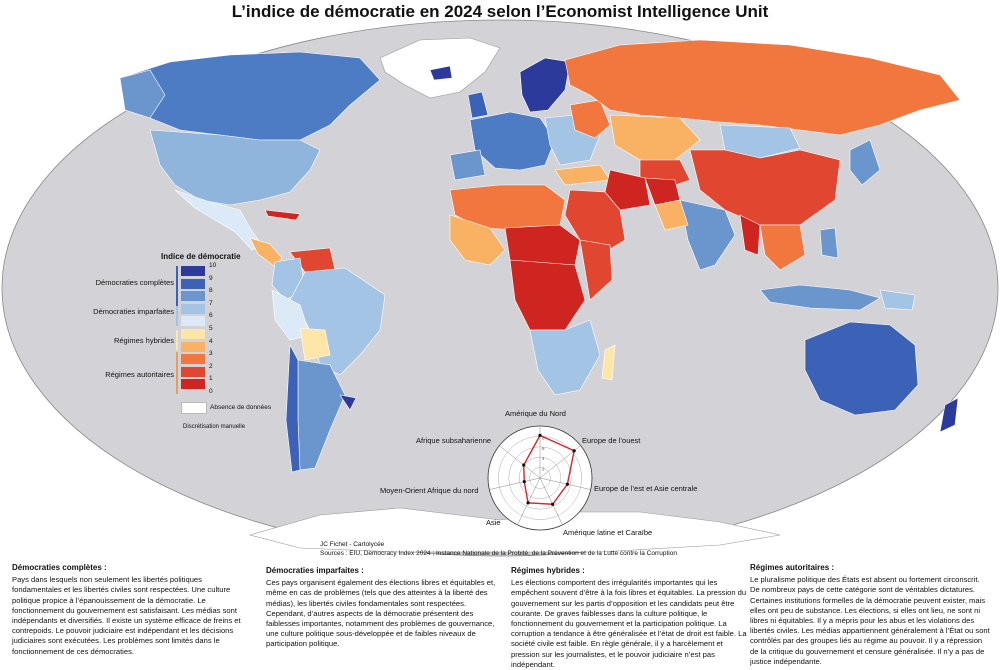 The width and height of the screenshot is (1000, 670). I want to click on iran, so click(627, 190).